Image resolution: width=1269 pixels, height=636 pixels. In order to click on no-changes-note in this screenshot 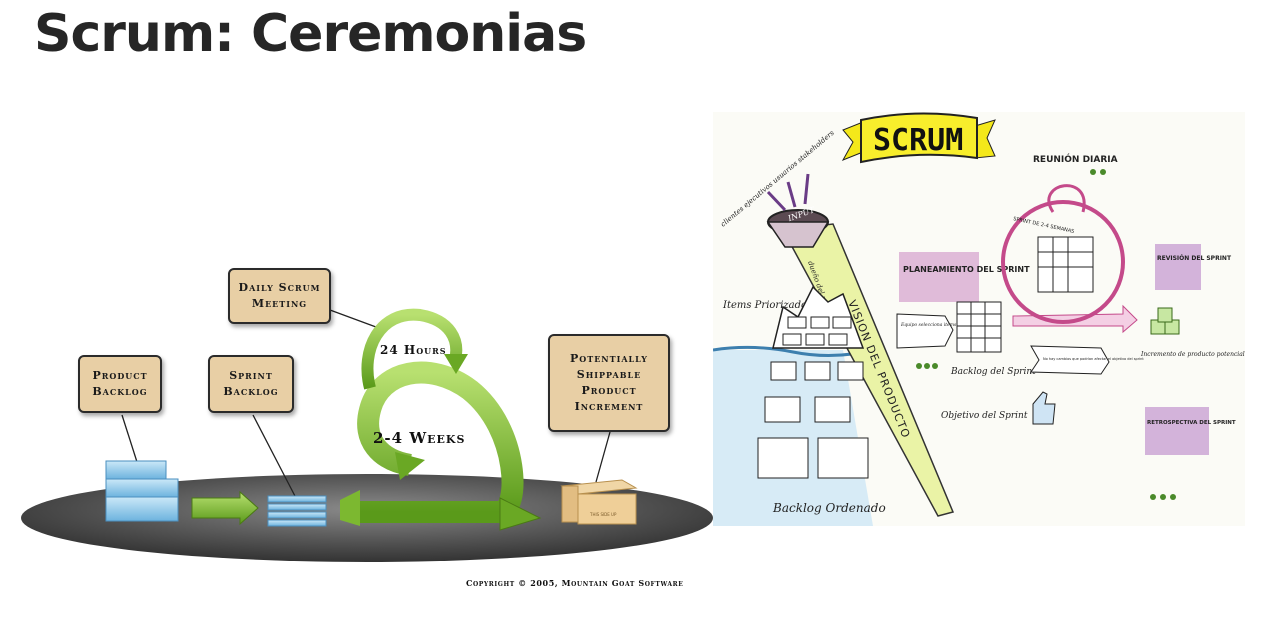, I will do `click(1070, 360)`.